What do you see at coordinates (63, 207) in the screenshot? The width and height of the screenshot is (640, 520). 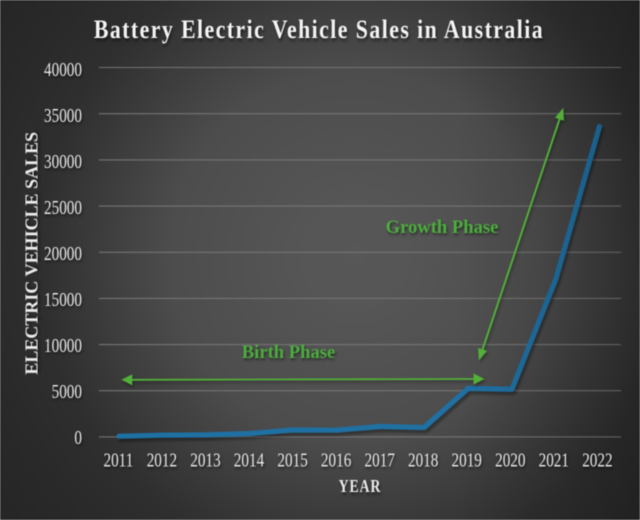 I see `svg-text: 25000` at bounding box center [63, 207].